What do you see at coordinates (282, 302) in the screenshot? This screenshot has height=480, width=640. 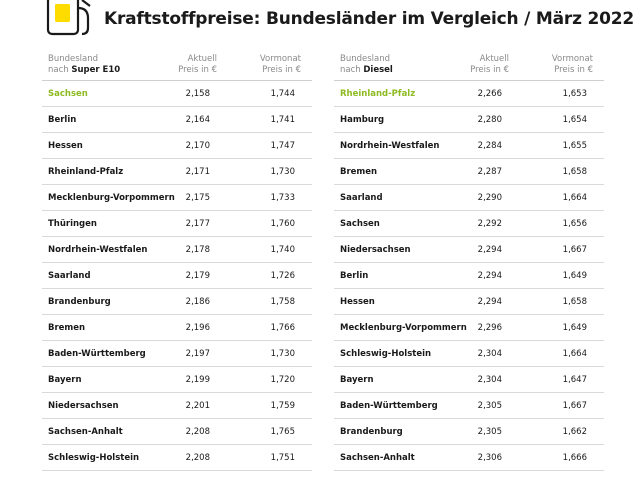 I see `previous-price: 1,758` at bounding box center [282, 302].